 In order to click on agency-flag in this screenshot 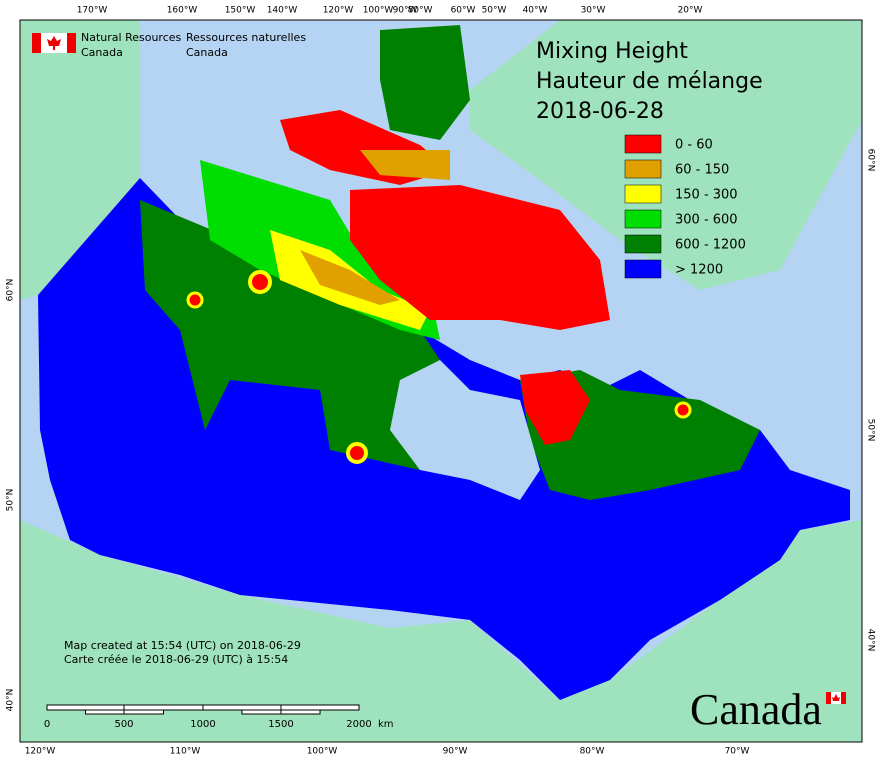, I will do `click(54, 43)`.